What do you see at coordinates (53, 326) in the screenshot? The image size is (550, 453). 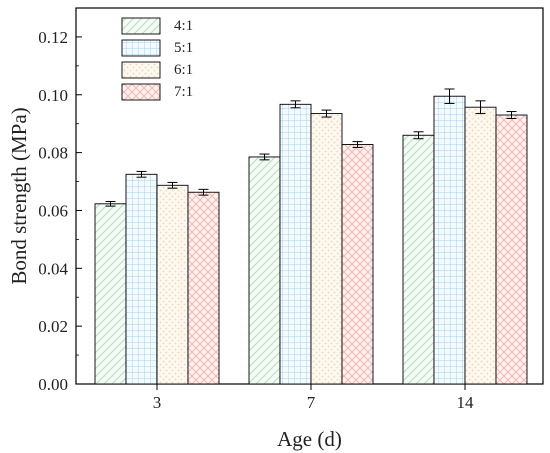 I see `y-tick-label: 0.02` at bounding box center [53, 326].